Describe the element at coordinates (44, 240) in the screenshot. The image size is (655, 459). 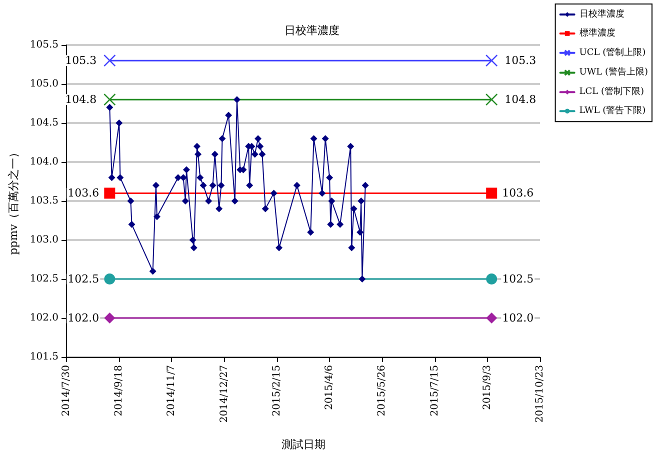
I see `y-tick-label: 103.0` at that location.